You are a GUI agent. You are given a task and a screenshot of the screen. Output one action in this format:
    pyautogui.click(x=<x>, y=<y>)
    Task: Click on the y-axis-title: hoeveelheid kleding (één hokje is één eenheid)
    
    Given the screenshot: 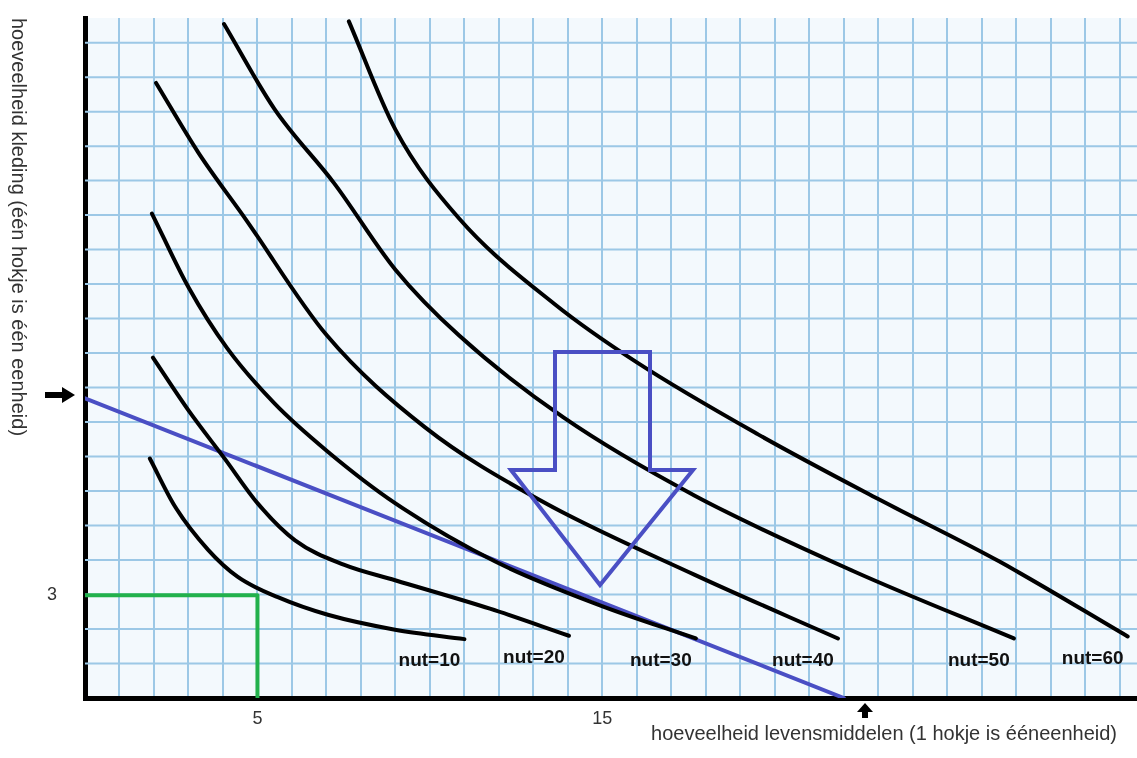 What is the action you would take?
    pyautogui.click(x=19, y=227)
    